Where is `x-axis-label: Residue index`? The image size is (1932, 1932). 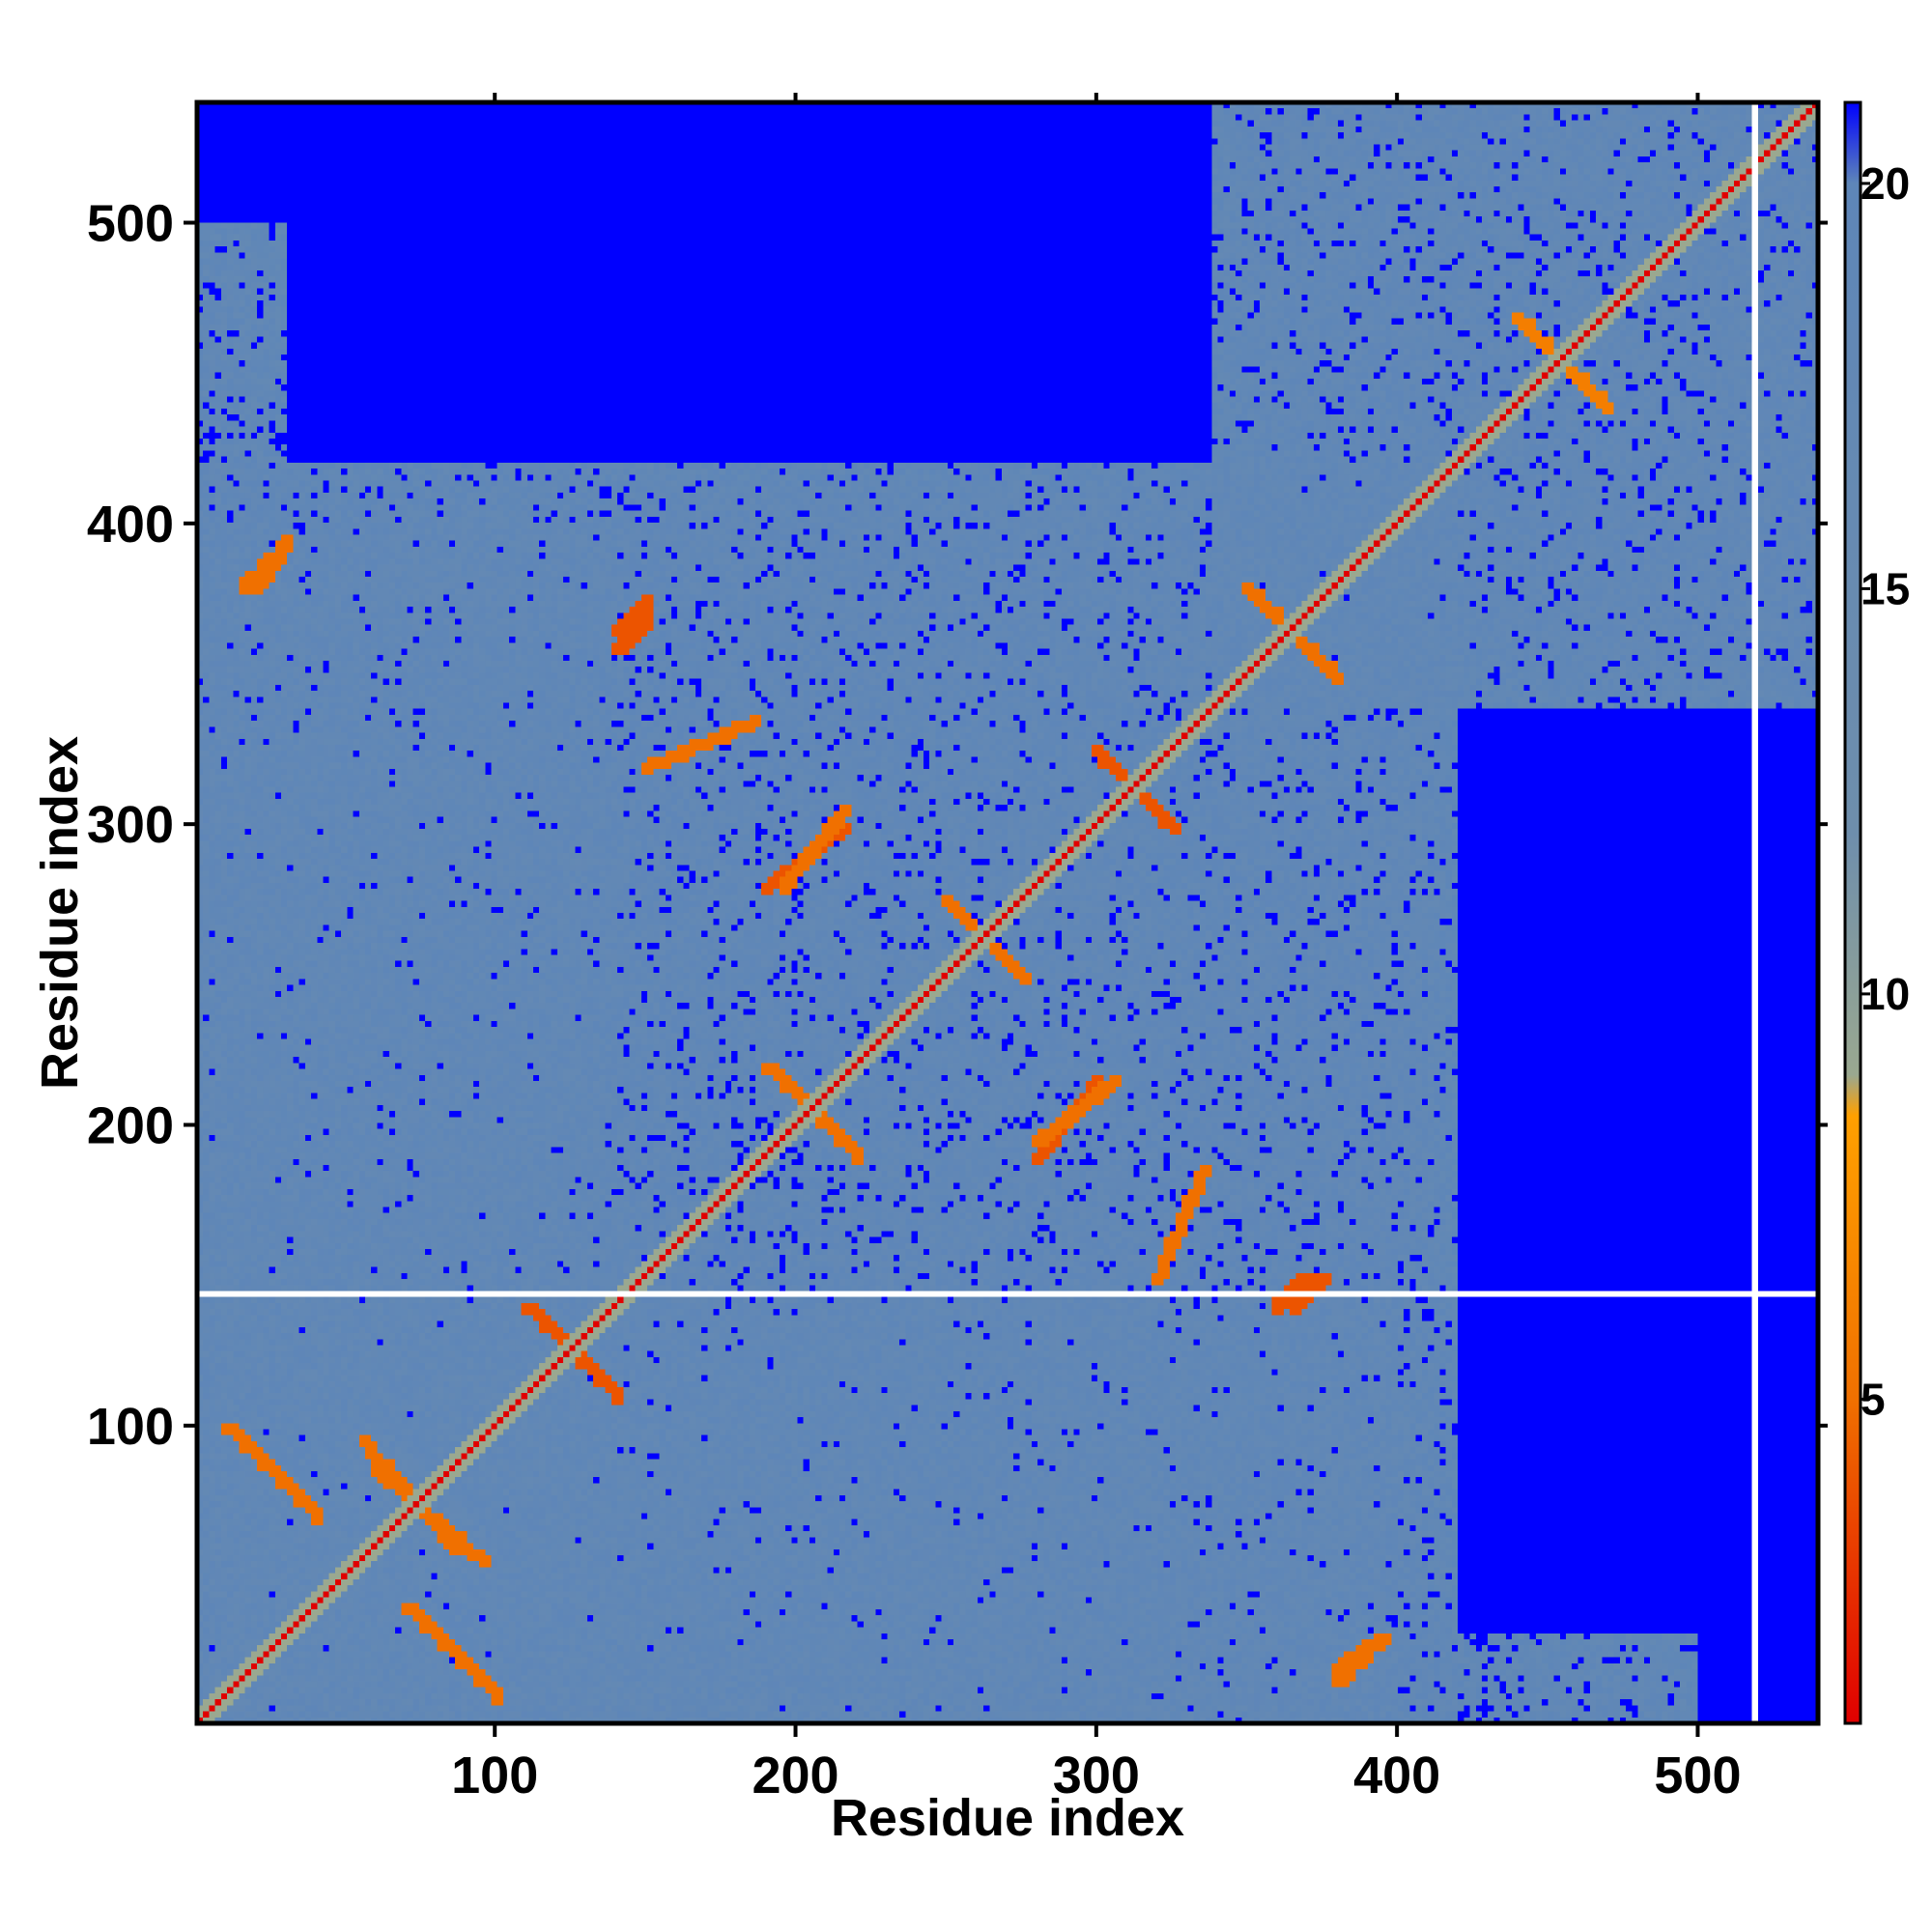 x-axis-label: Residue index is located at coordinates (1008, 1818).